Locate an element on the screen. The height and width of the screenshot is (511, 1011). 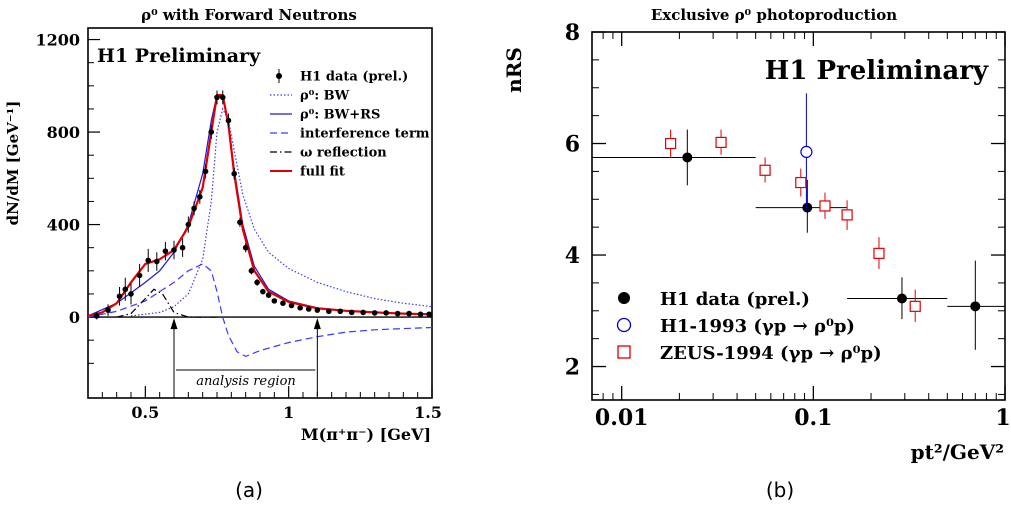
y-tick-label: 8 is located at coordinates (572, 33).